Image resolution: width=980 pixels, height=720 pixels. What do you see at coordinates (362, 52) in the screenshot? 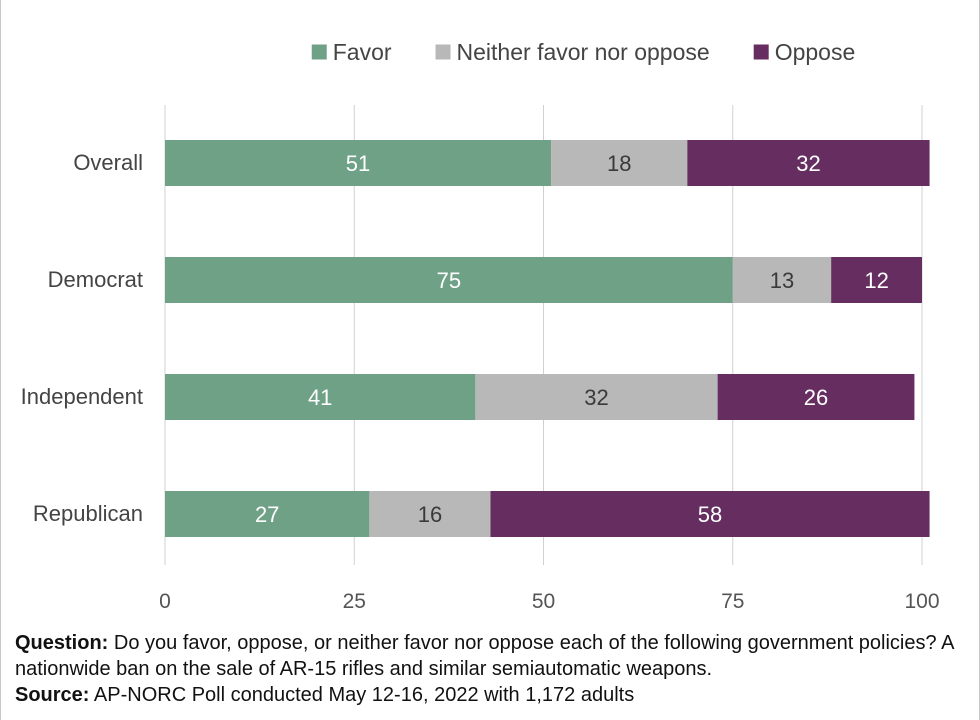
I see `legend-label: Favor` at bounding box center [362, 52].